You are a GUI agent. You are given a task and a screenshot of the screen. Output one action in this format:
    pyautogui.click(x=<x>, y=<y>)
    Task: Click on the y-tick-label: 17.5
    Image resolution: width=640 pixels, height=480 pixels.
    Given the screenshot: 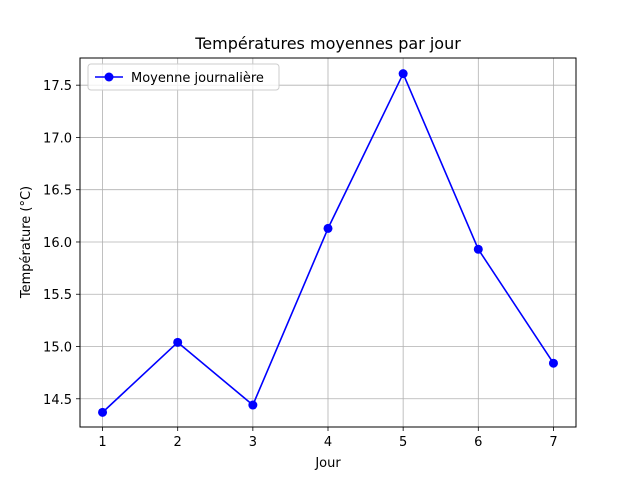 What is the action you would take?
    pyautogui.click(x=57, y=86)
    